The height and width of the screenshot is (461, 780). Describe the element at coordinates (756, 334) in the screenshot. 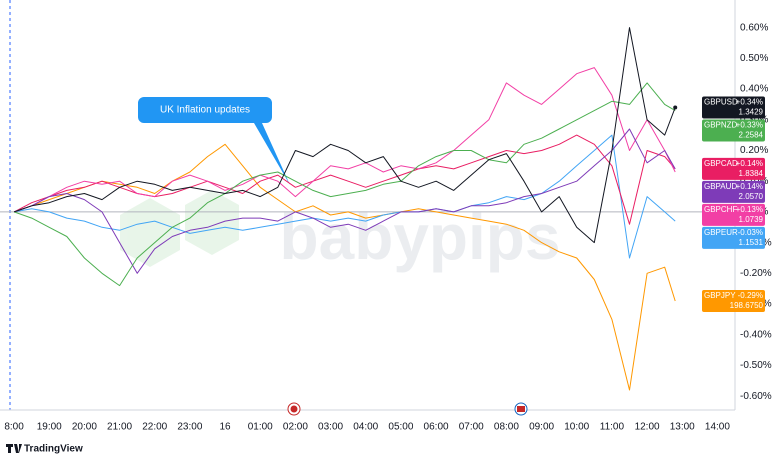

I see `y-tick-label: -0.40%` at that location.